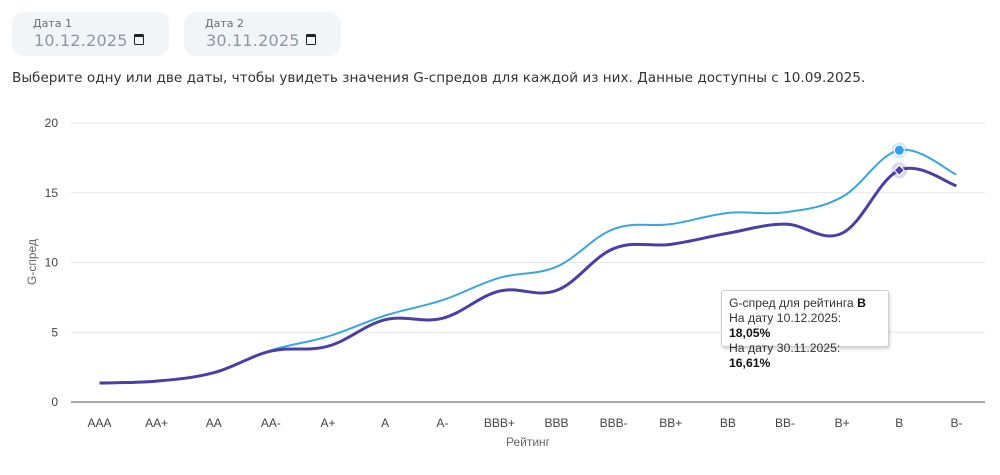  Describe the element at coordinates (54, 402) in the screenshot. I see `y-tick-label: 0` at that location.